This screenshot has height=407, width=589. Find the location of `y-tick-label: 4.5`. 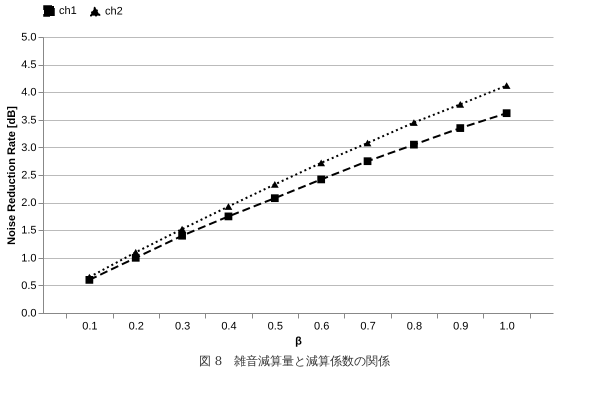

y-tick-label: 4.5 is located at coordinates (28, 65).